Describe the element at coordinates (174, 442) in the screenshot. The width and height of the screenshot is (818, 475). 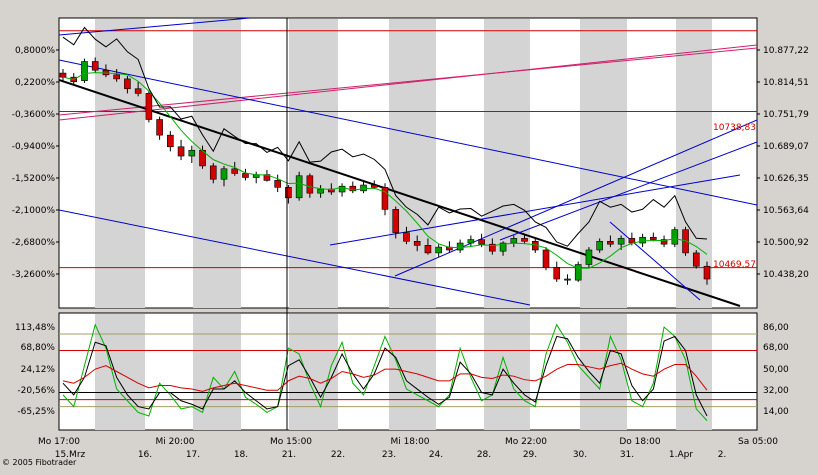
I see `x-axis-time-label: Mi 20:00` at that location.